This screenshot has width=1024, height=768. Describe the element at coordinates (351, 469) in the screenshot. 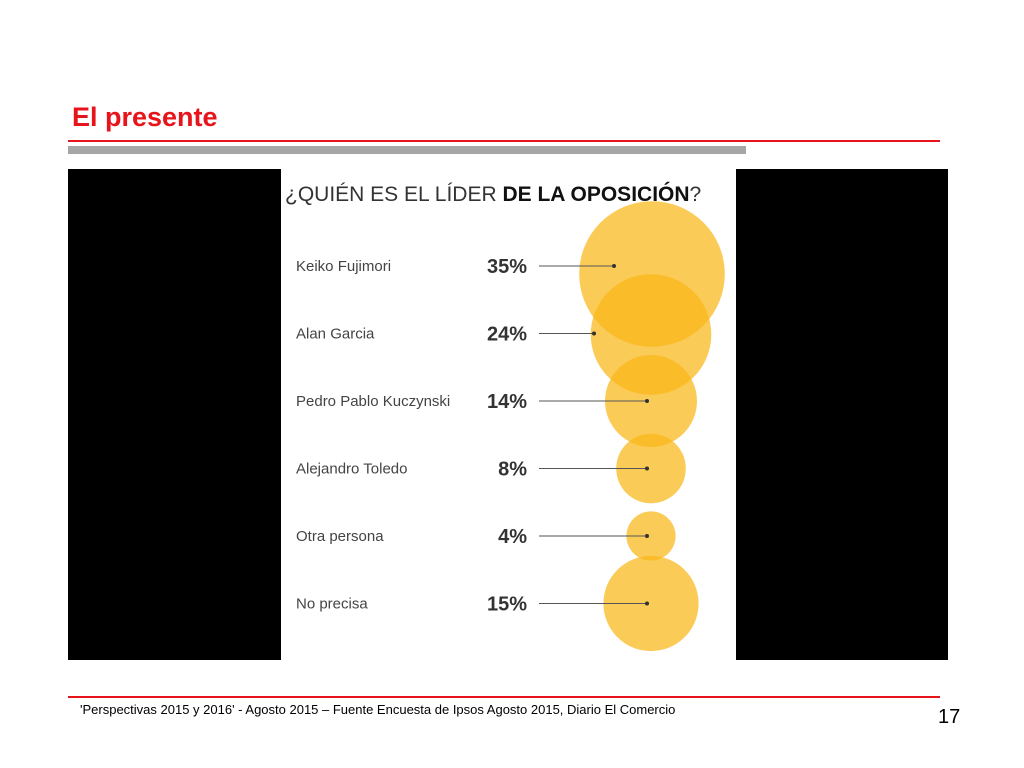

I see `category-label: Alejandro Toledo` at that location.